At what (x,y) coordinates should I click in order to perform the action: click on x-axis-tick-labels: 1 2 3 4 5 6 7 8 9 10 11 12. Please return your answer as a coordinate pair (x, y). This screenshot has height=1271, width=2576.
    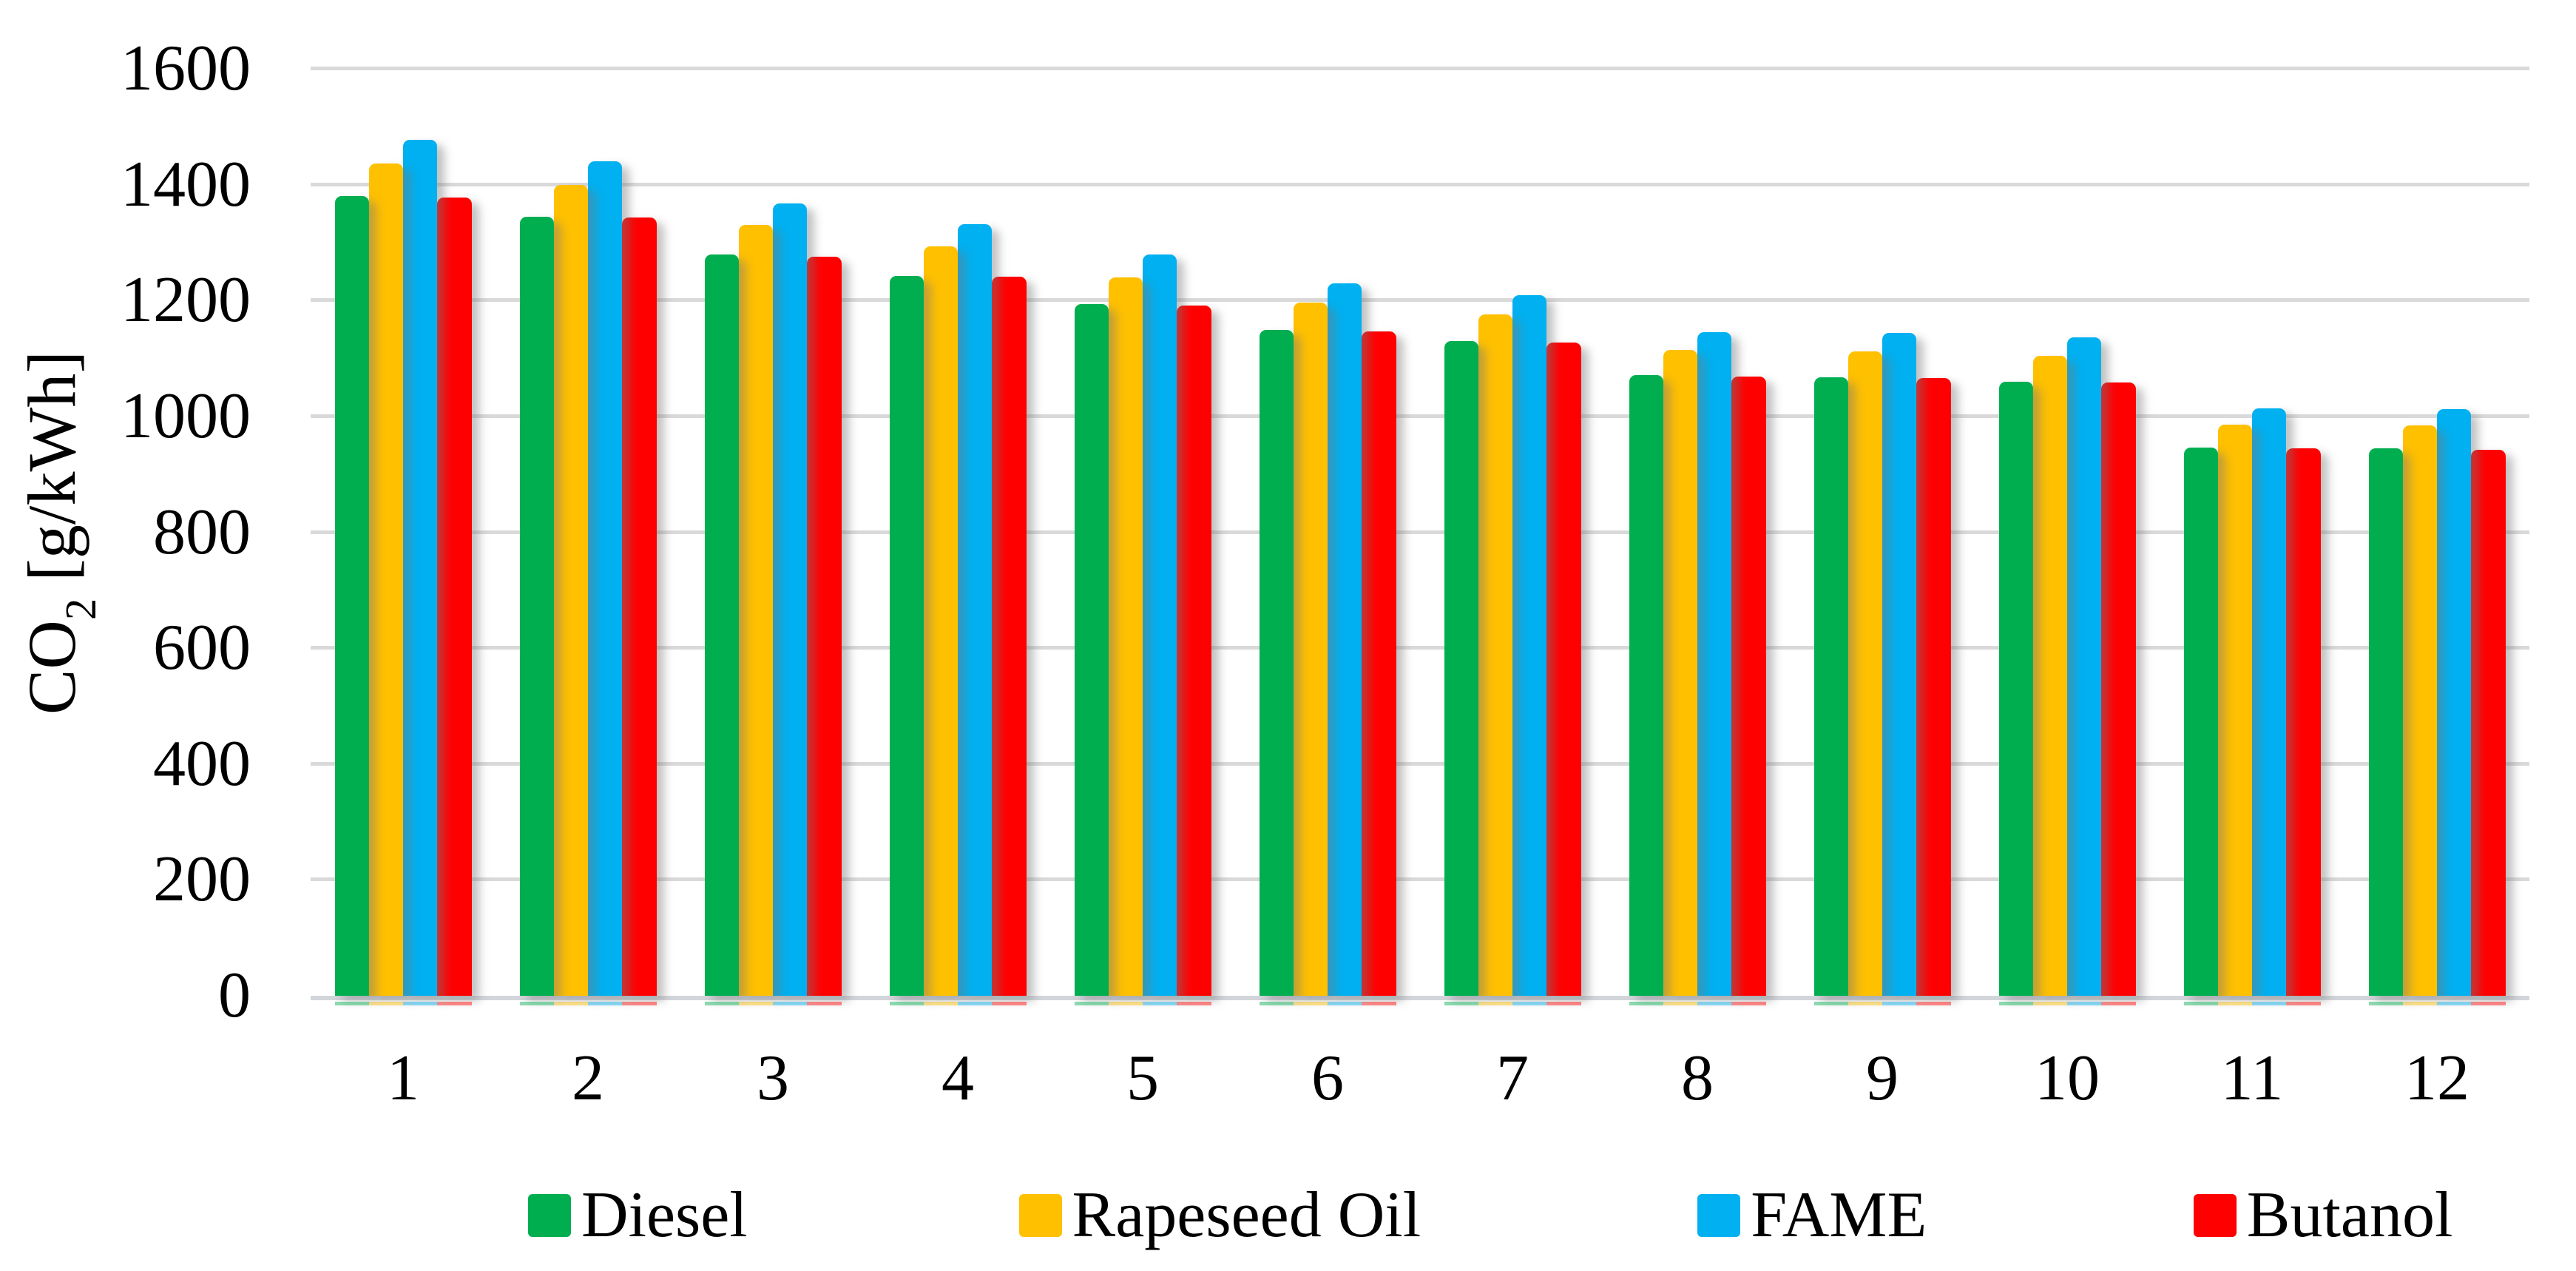
    Looking at the image, I should click on (1420, 1079).